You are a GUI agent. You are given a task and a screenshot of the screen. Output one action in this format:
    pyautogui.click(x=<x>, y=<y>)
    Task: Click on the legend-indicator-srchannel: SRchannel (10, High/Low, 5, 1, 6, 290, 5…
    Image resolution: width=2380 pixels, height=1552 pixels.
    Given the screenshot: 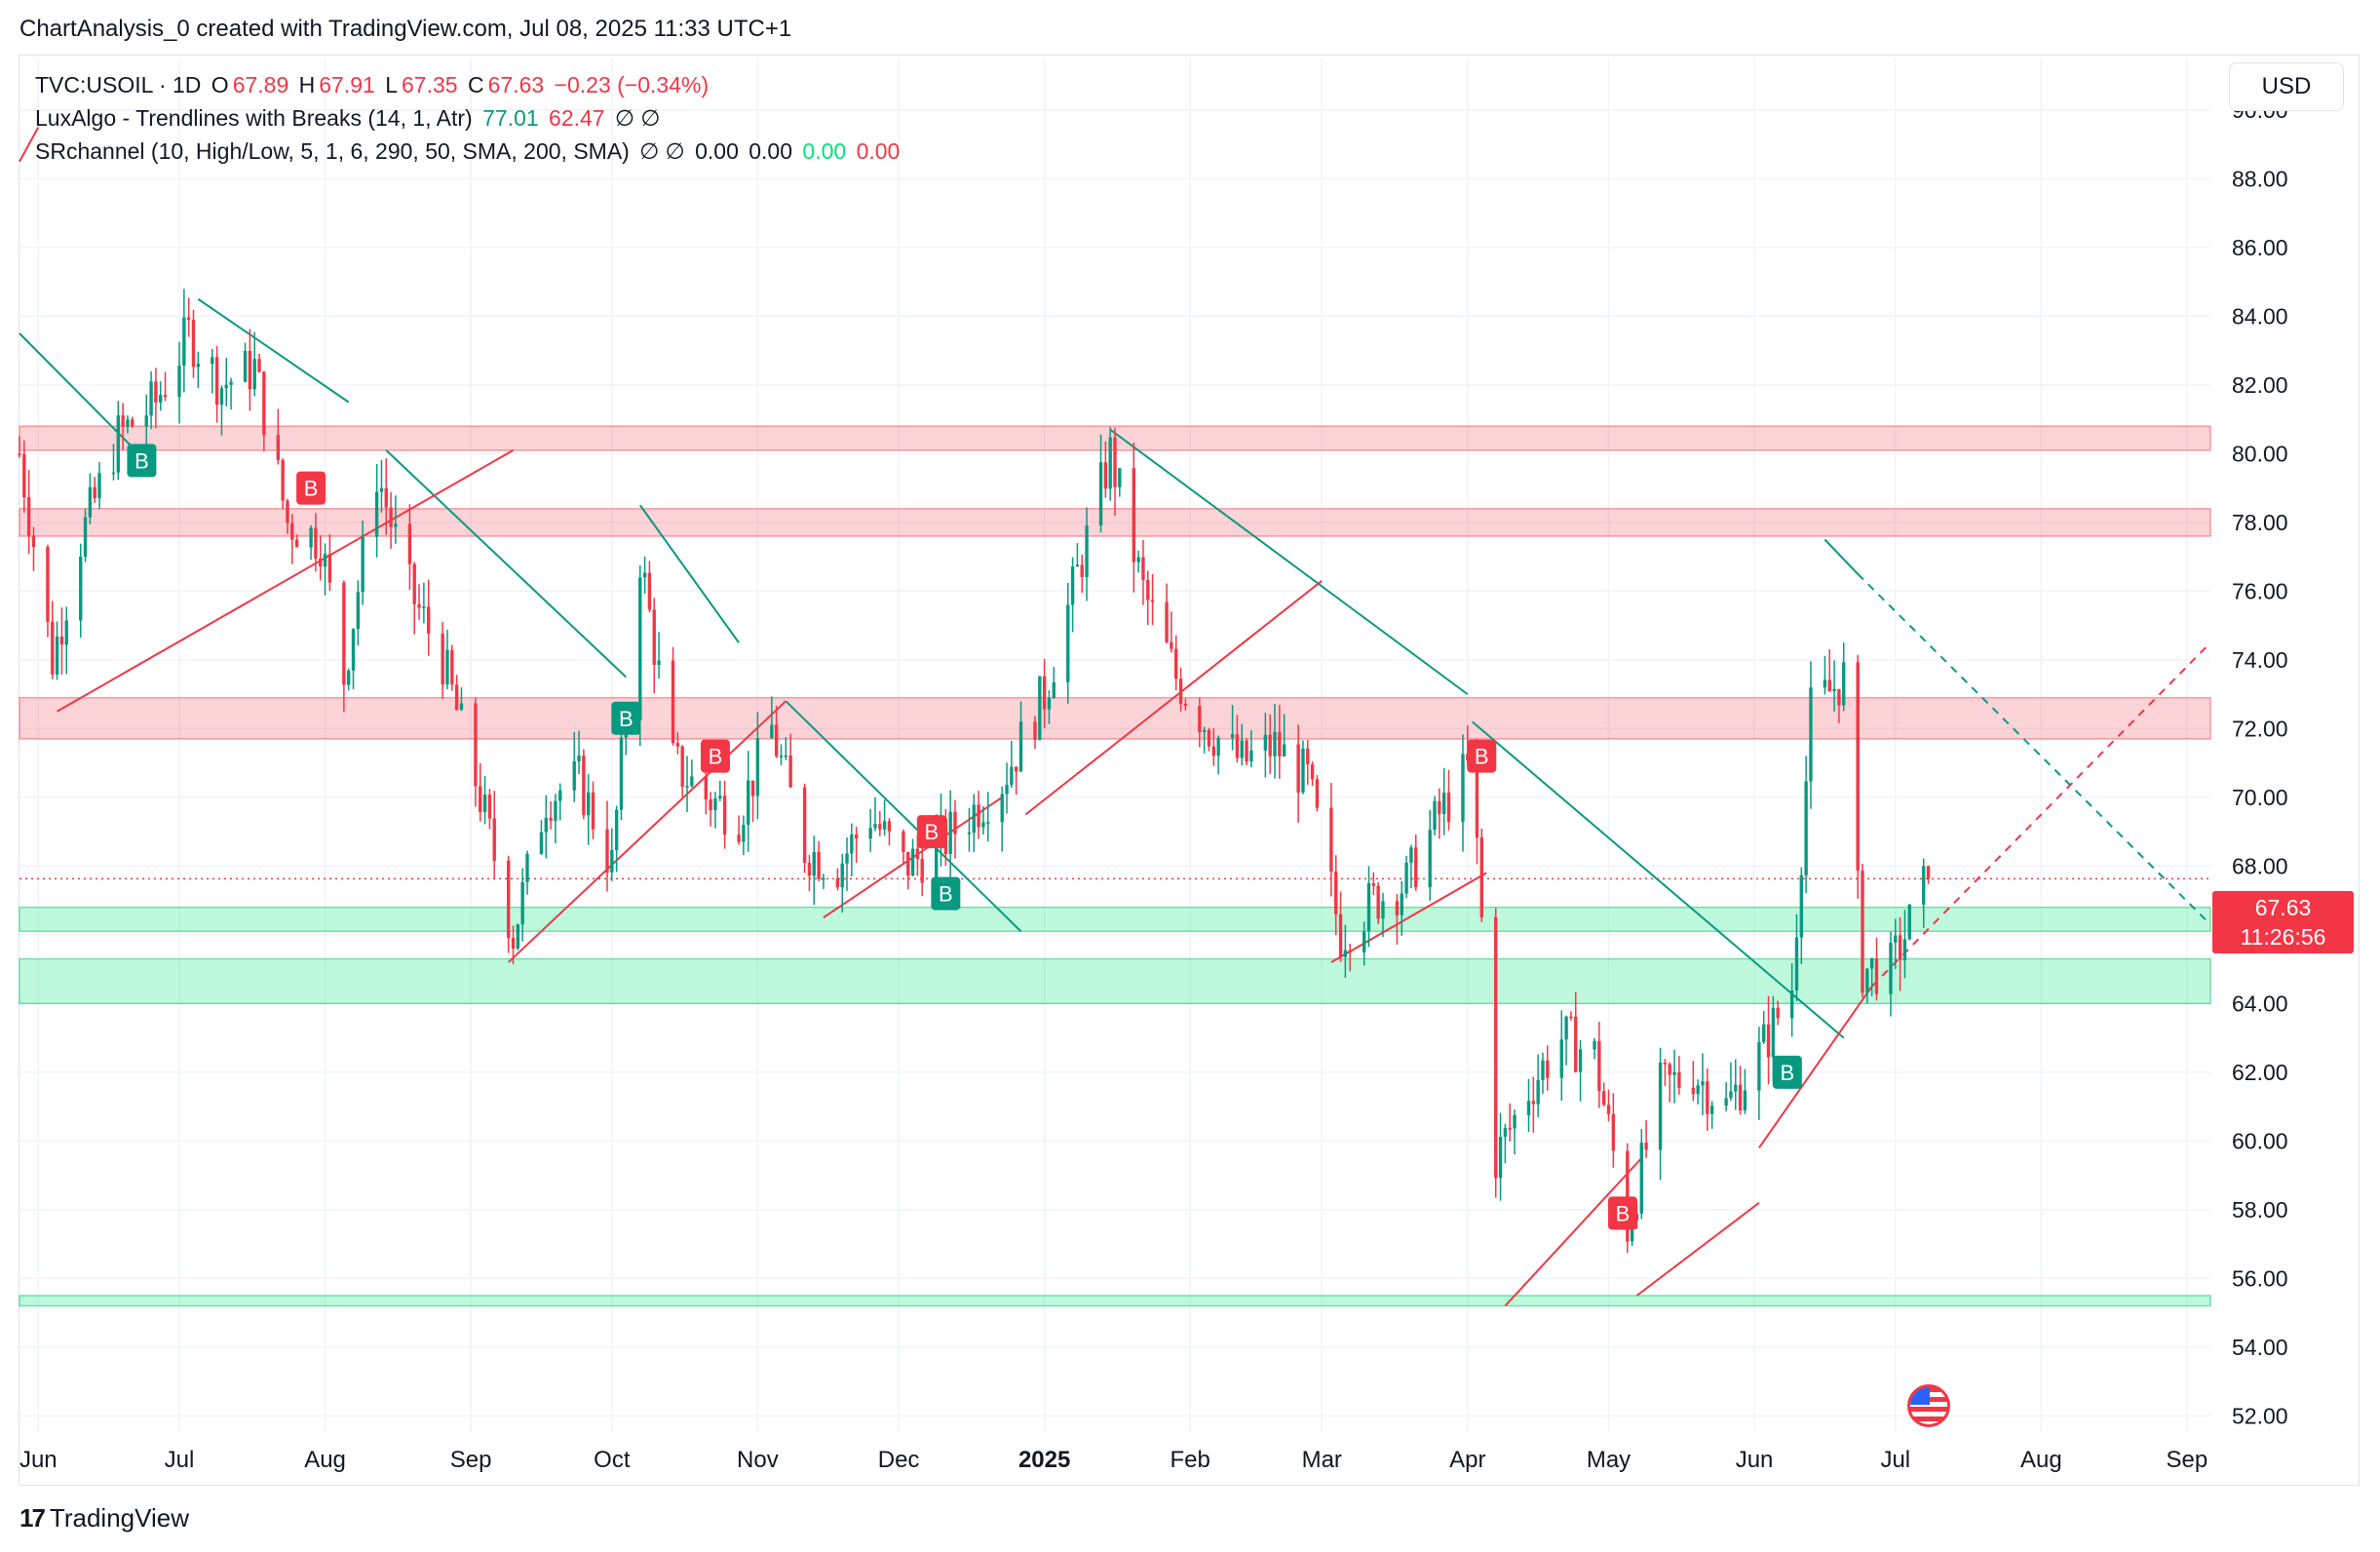 What is the action you would take?
    pyautogui.click(x=469, y=151)
    